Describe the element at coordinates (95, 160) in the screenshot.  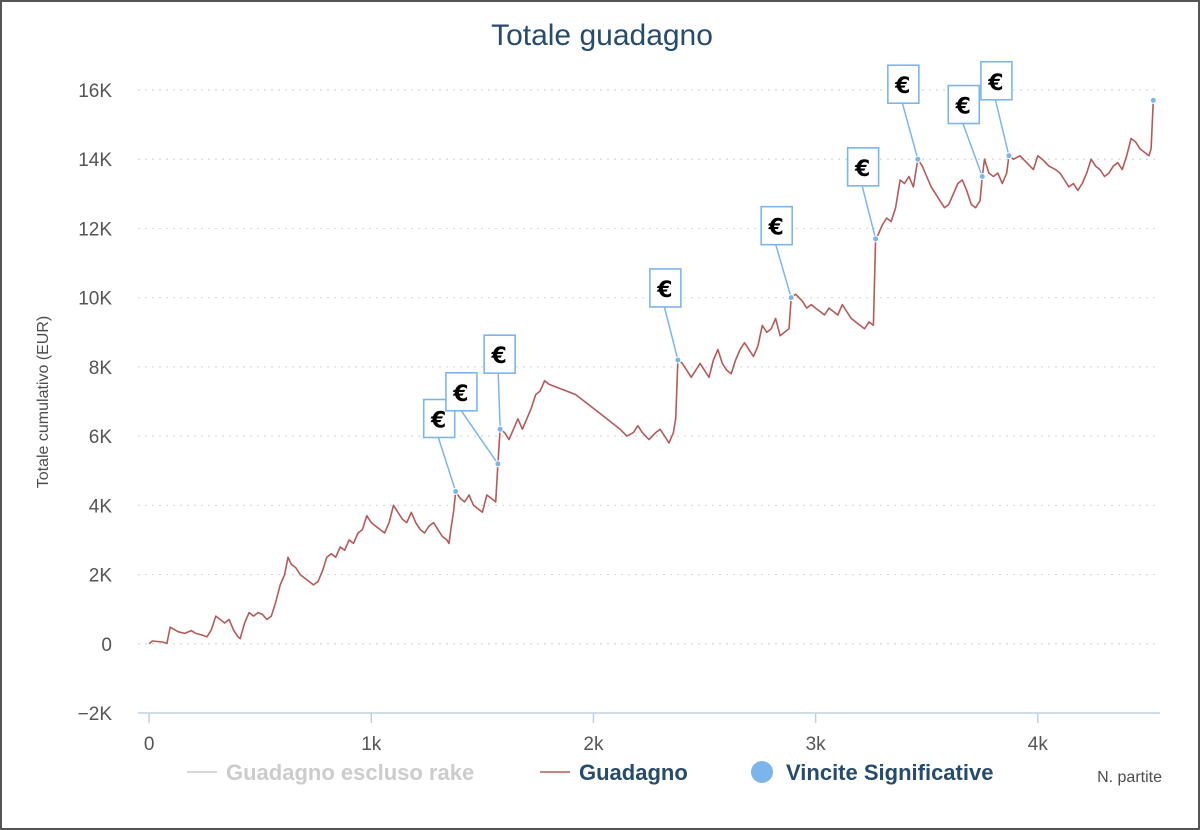
I see `y-tick-label: 14K` at that location.